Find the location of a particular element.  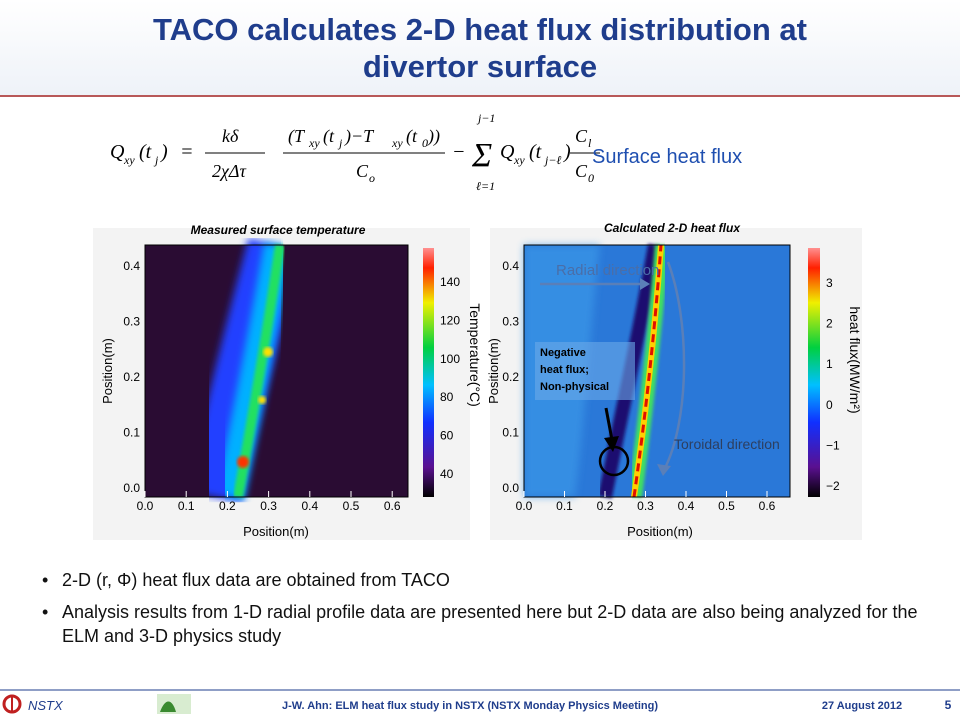

band-core is located at coordinates (647, 371).